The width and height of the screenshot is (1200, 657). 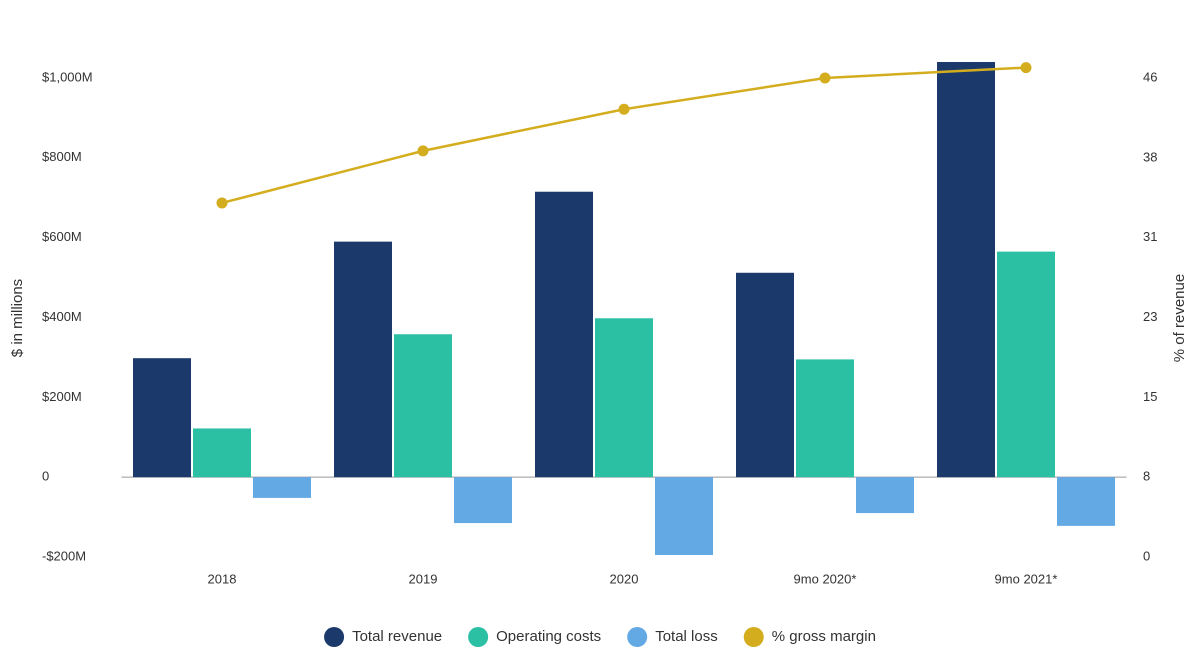 What do you see at coordinates (1150, 396) in the screenshot?
I see `y2-tick-label: 15` at bounding box center [1150, 396].